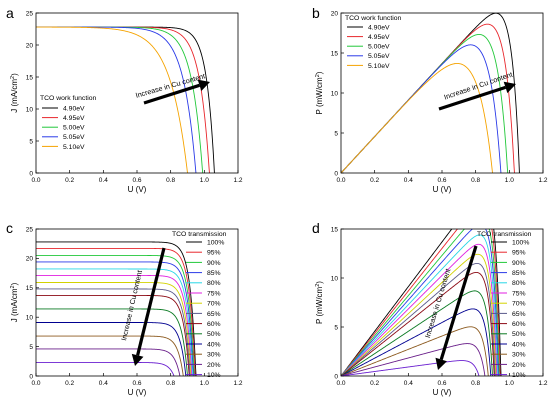 The image size is (550, 404). What do you see at coordinates (519, 344) in the screenshot?
I see `legend-label: 40%` at bounding box center [519, 344].